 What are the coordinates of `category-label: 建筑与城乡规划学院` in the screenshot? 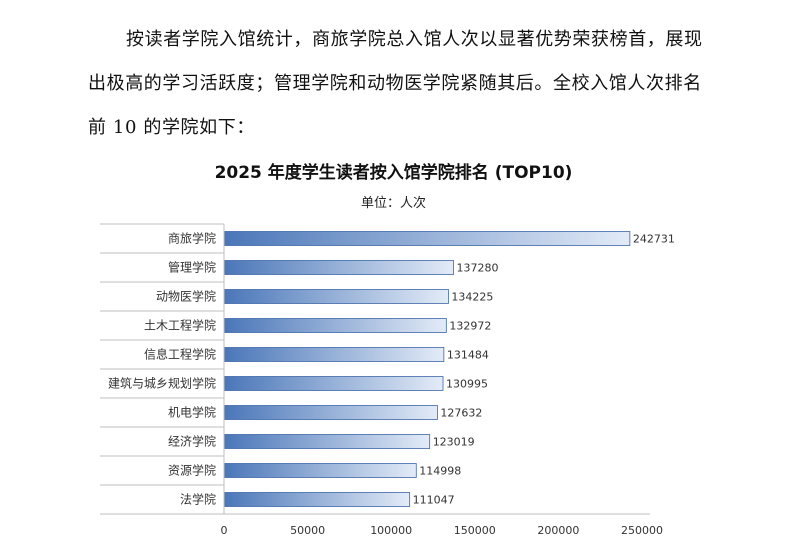 It's located at (162, 383).